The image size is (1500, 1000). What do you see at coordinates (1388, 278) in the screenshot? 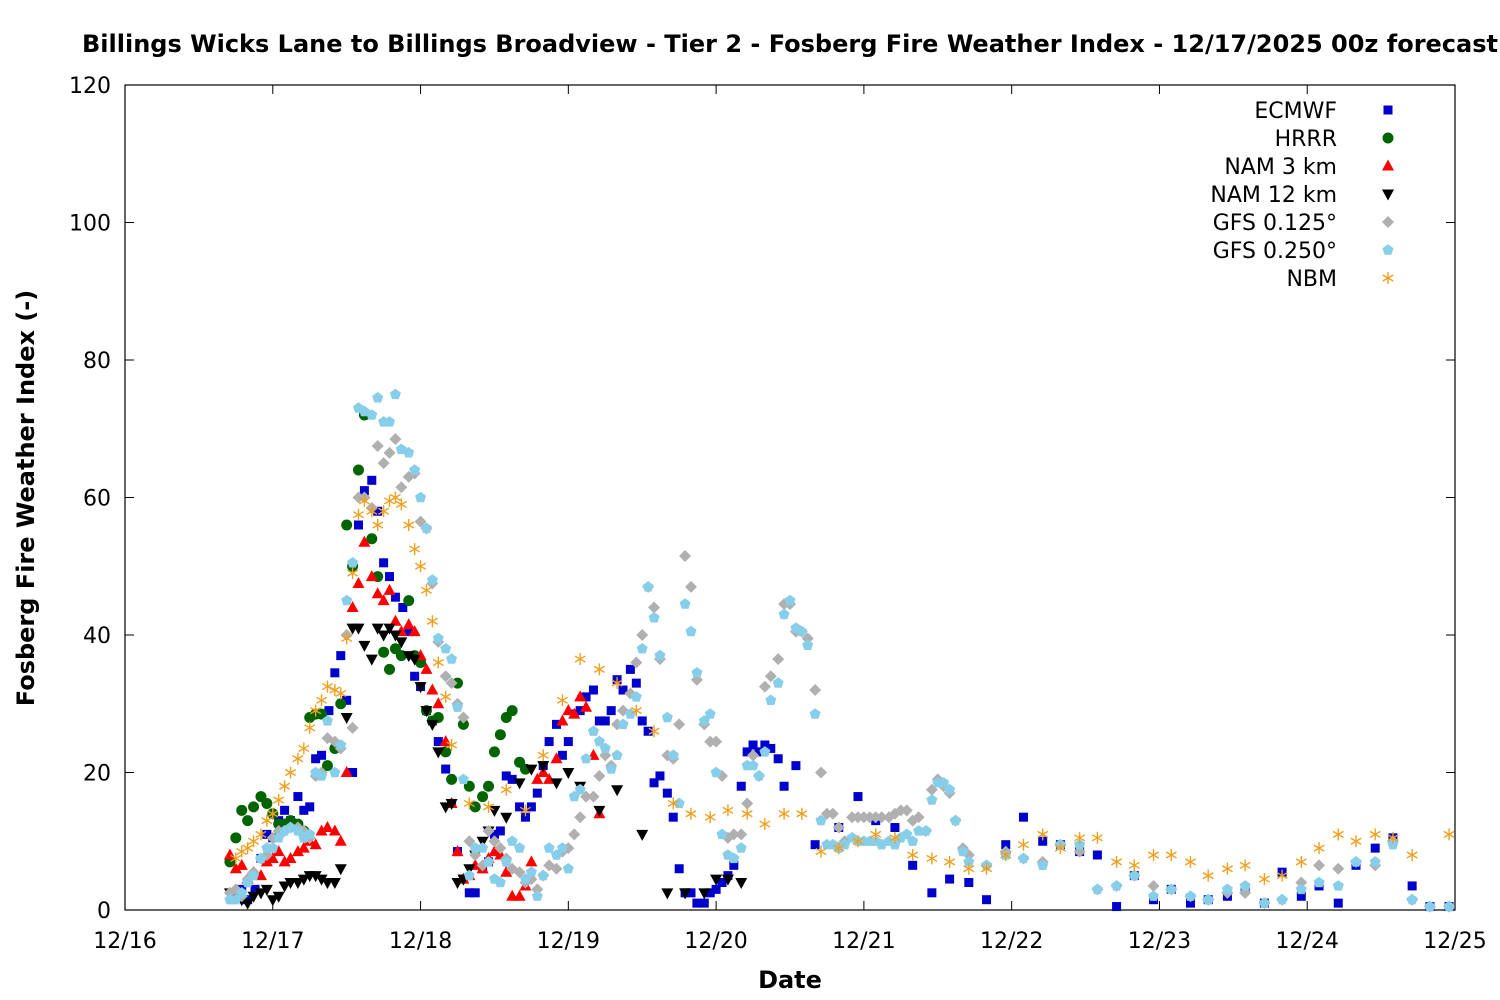
I see `legend-marker` at bounding box center [1388, 278].